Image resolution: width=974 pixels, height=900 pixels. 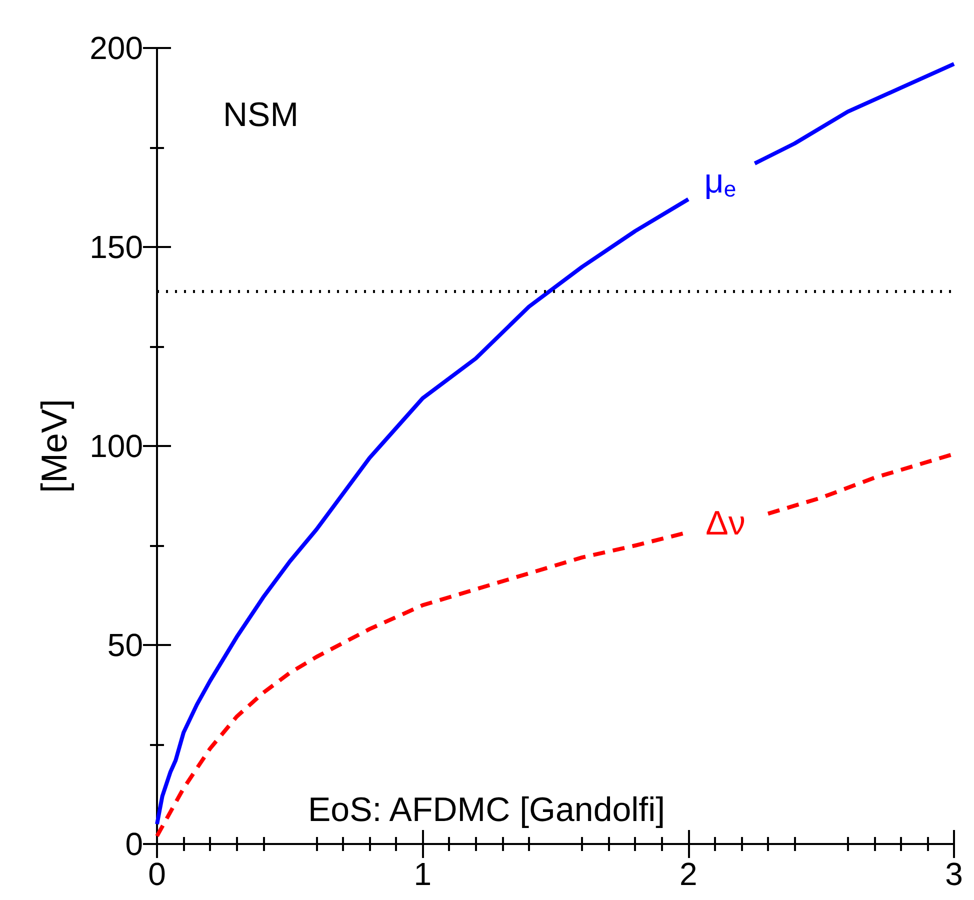 What do you see at coordinates (487, 810) in the screenshot?
I see `annotation: EoS: AFDMC [Gandolfi]` at bounding box center [487, 810].